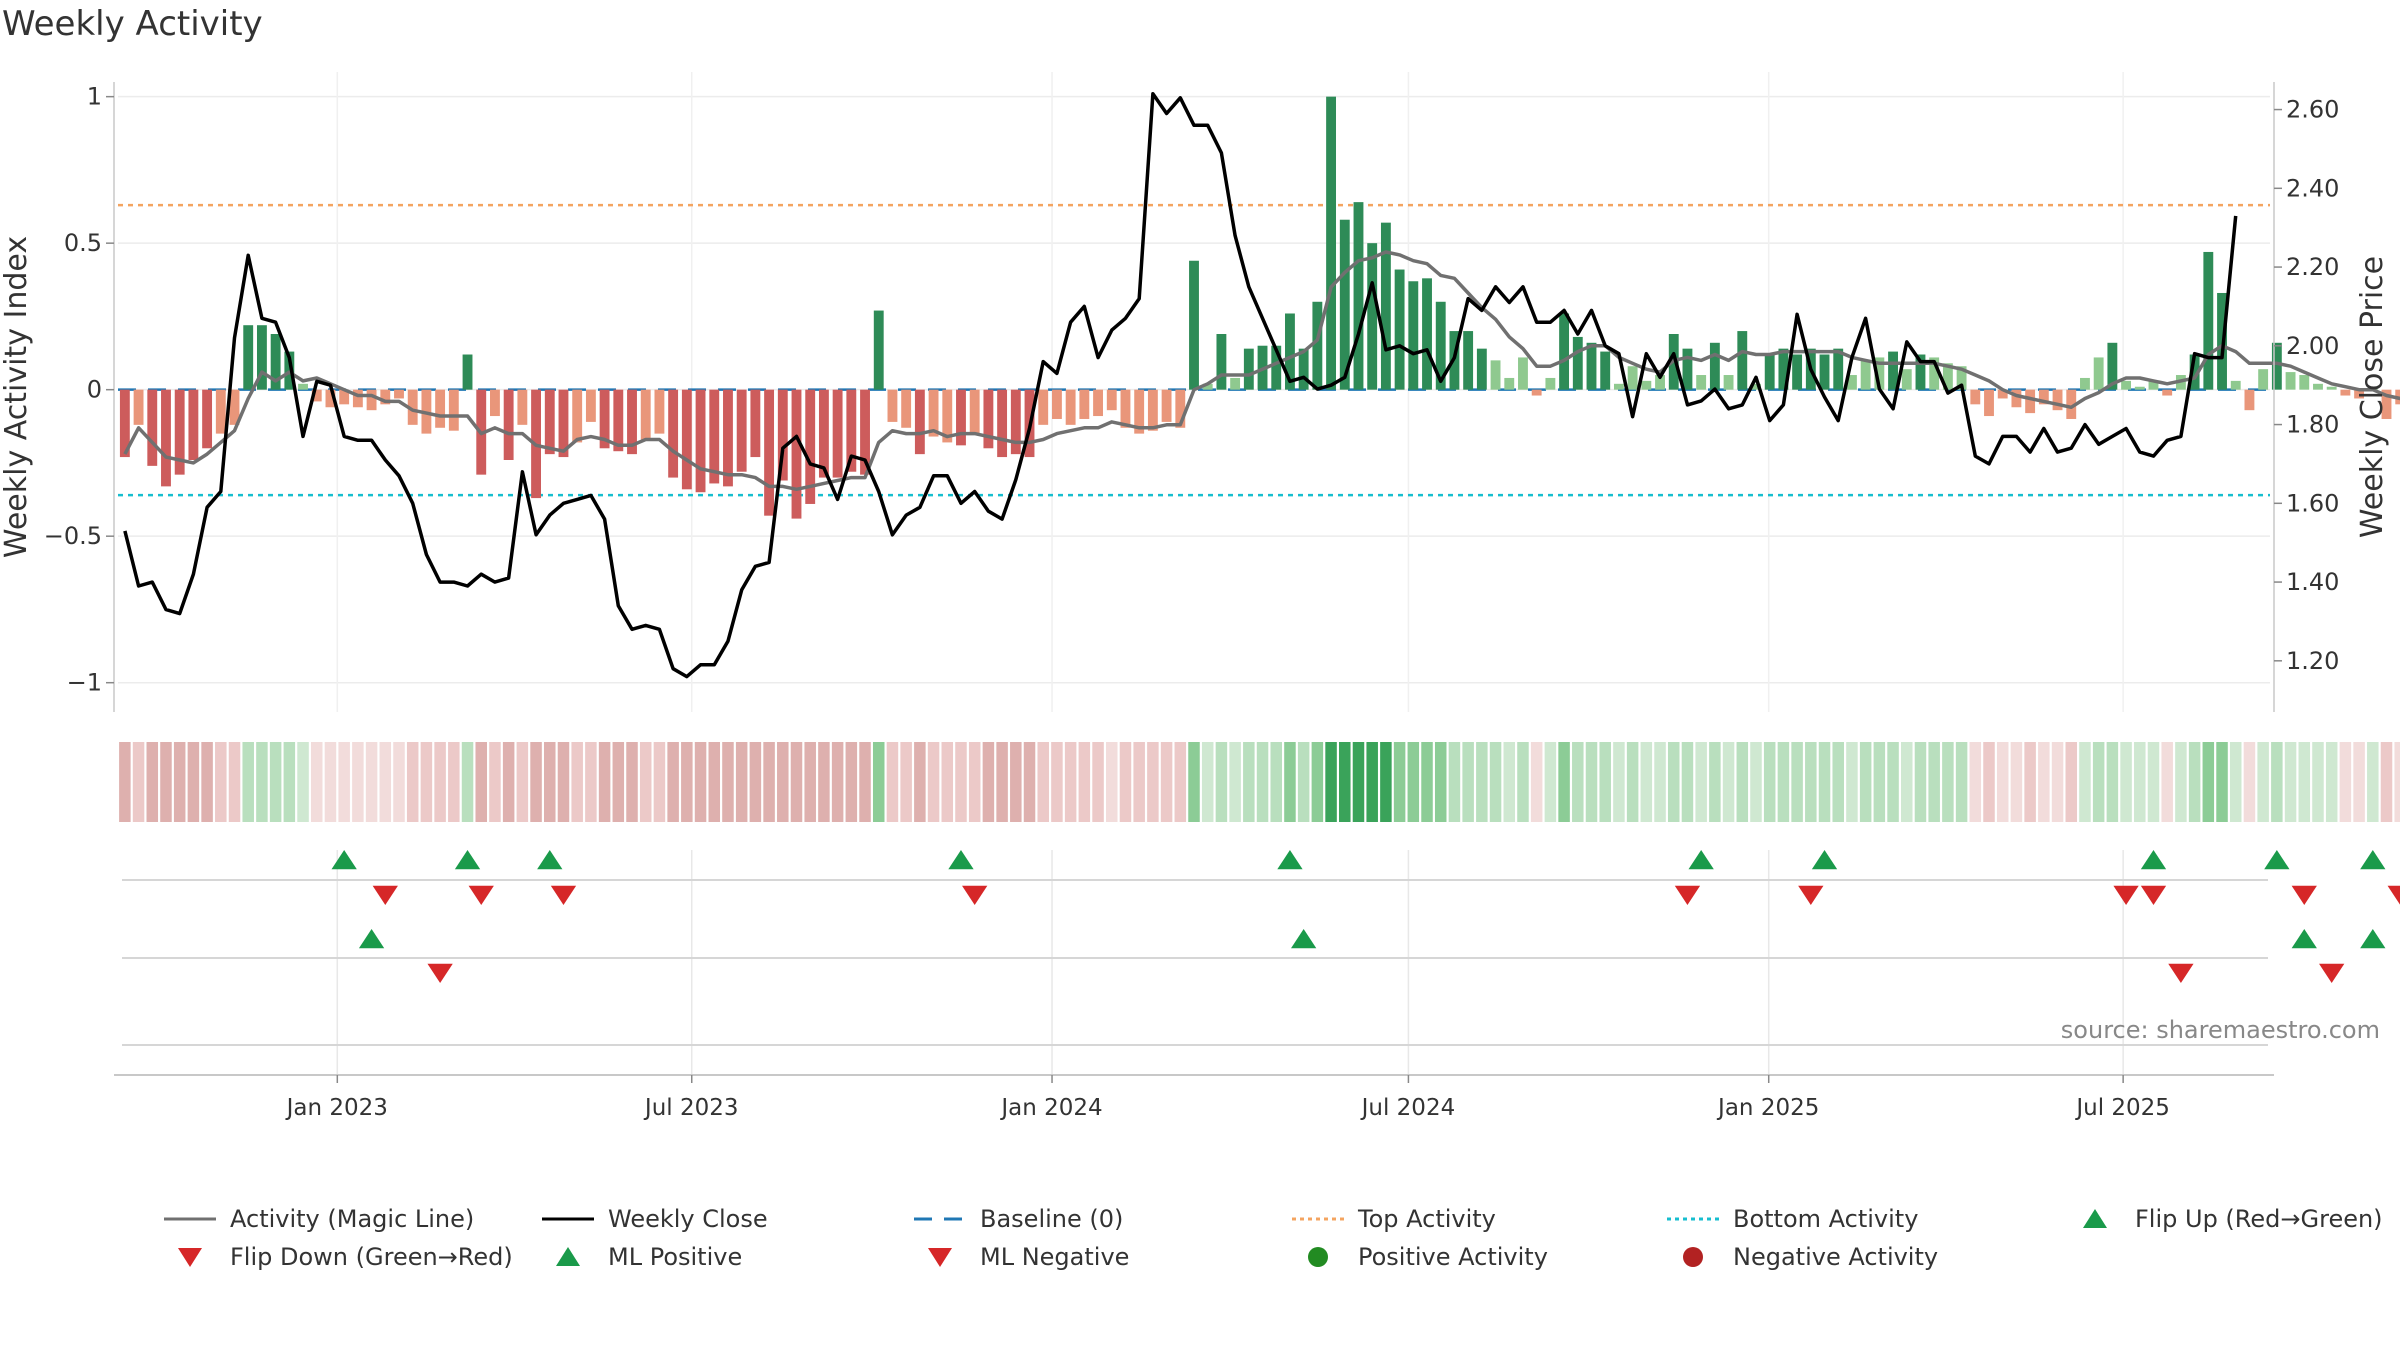 This screenshot has height=1350, width=2400. Describe the element at coordinates (1418, 1257) in the screenshot. I see `legend-positive-activity: Positive Activity` at that location.